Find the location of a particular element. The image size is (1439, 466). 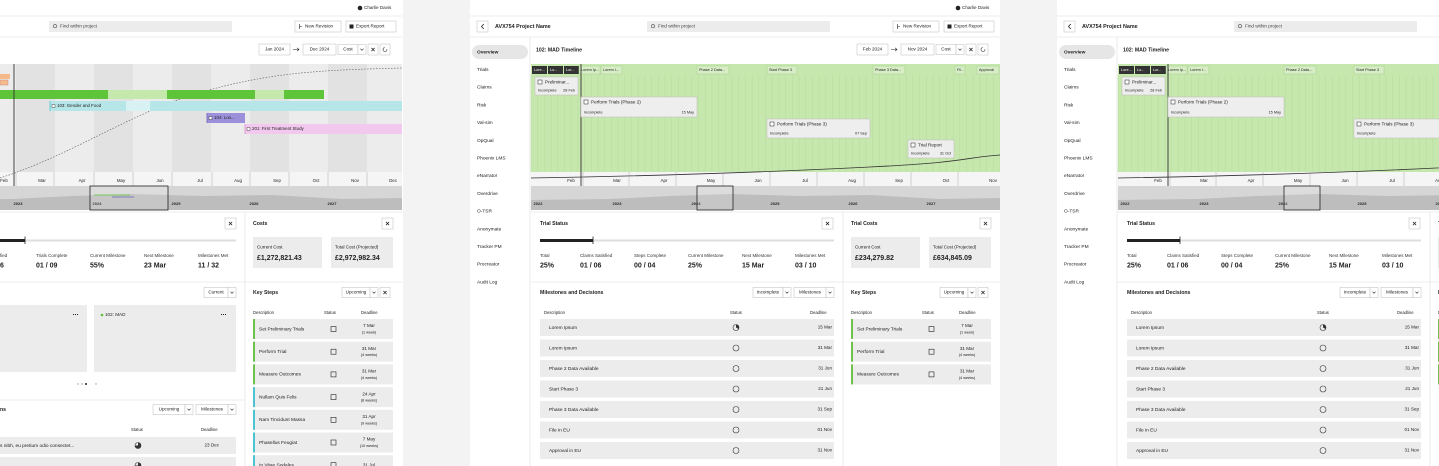

user-name: Charlie Davis is located at coordinates (378, 7).